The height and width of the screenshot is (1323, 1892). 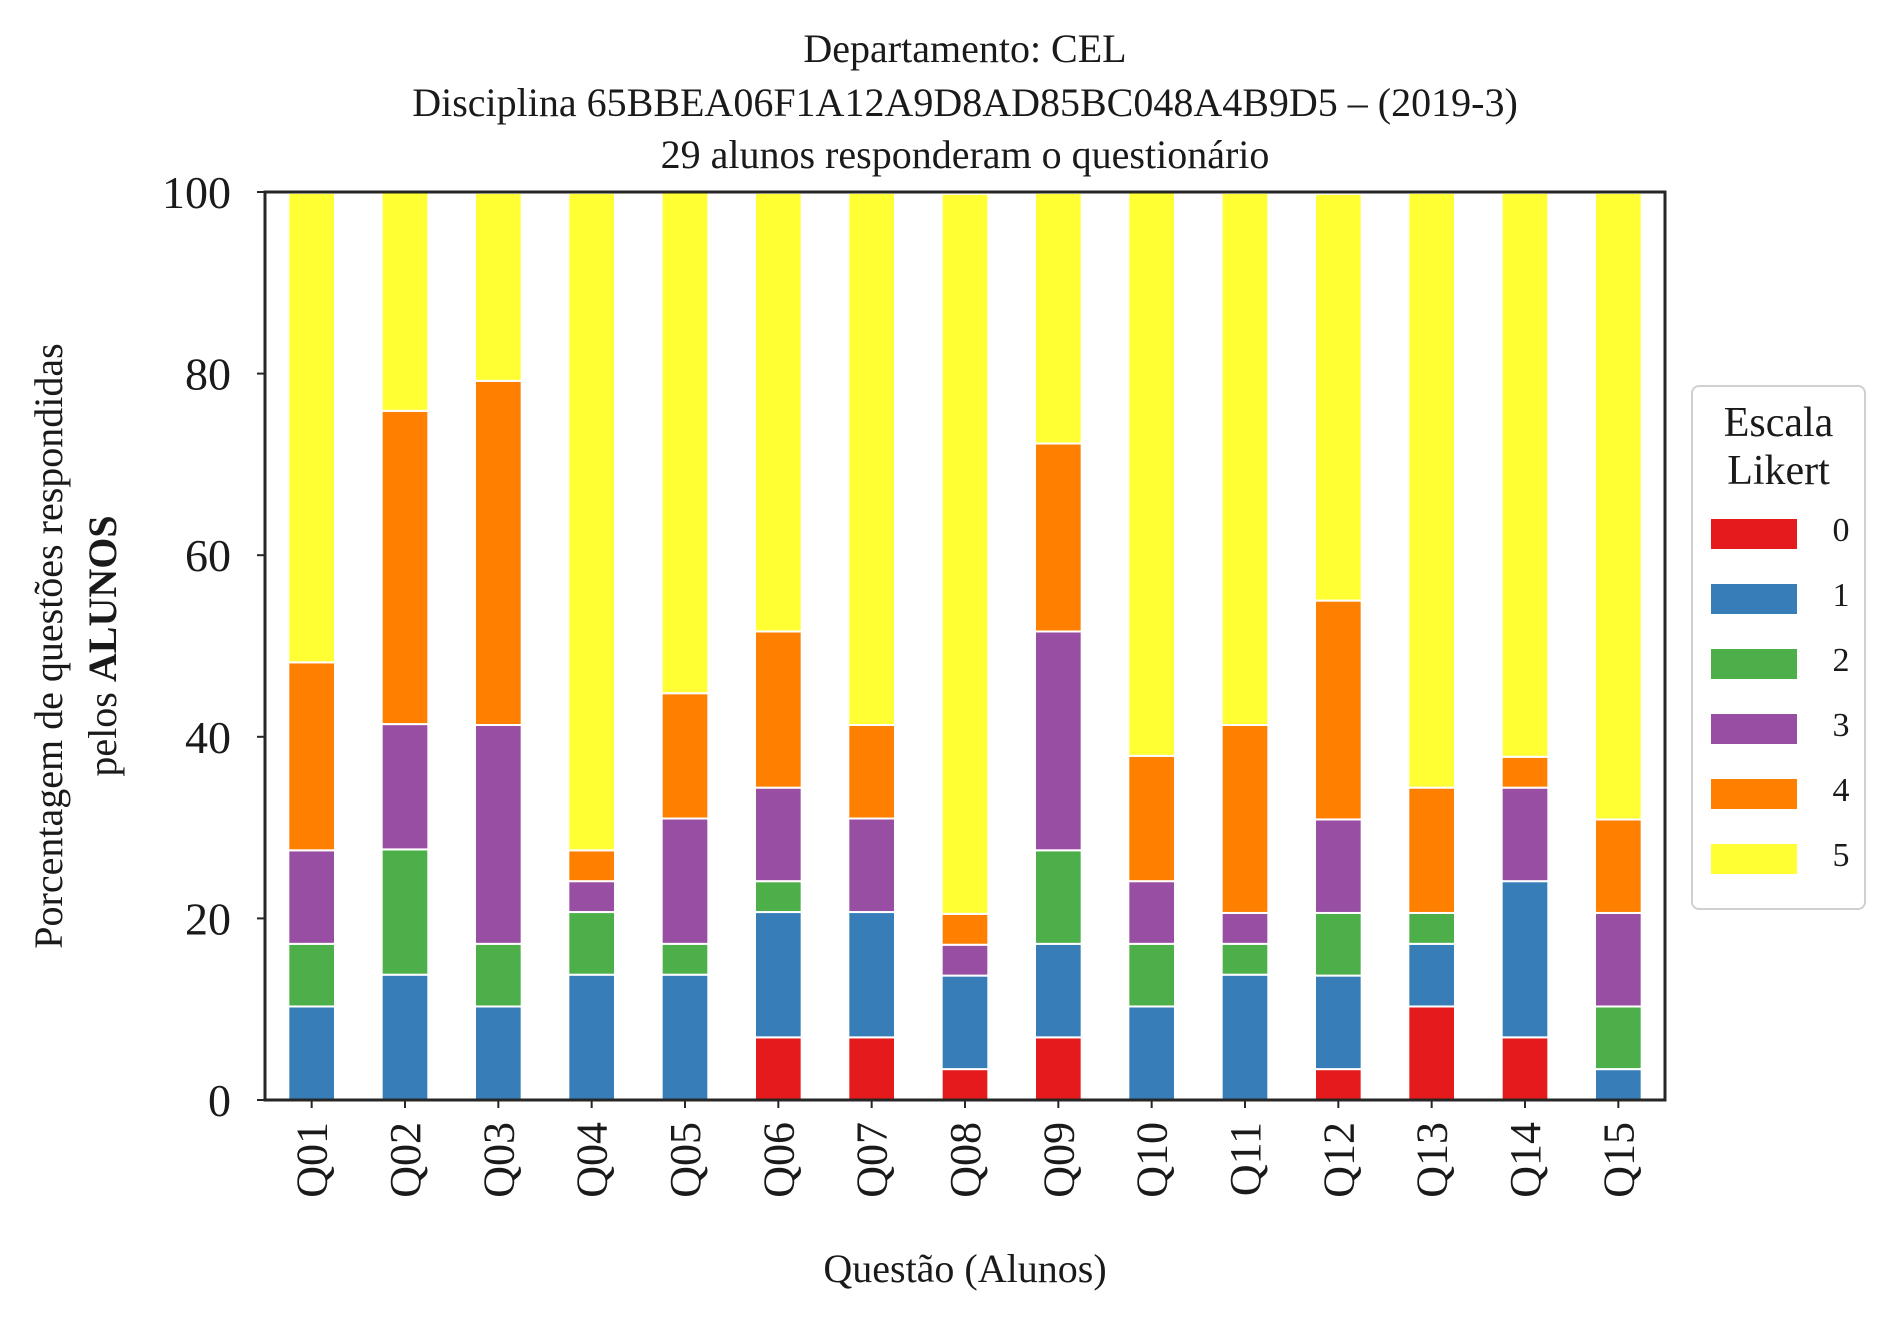 What do you see at coordinates (1778, 447) in the screenshot?
I see `legend-title: Escala Likert` at bounding box center [1778, 447].